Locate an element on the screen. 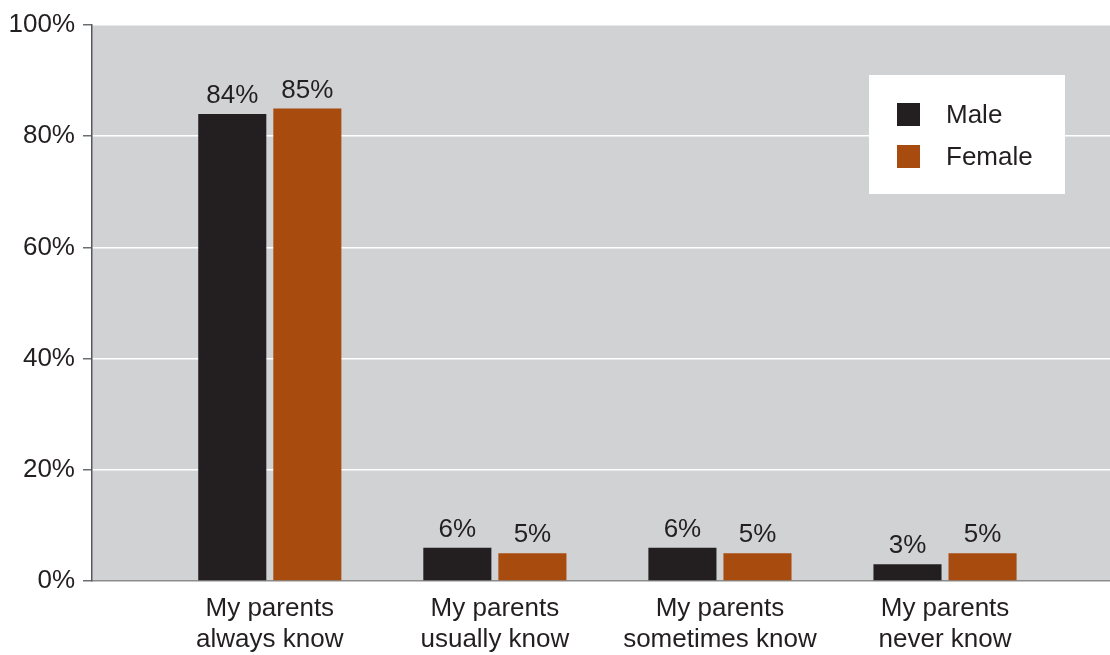 This screenshot has height=655, width=1110. y-tick-label: 40% is located at coordinates (48, 356).